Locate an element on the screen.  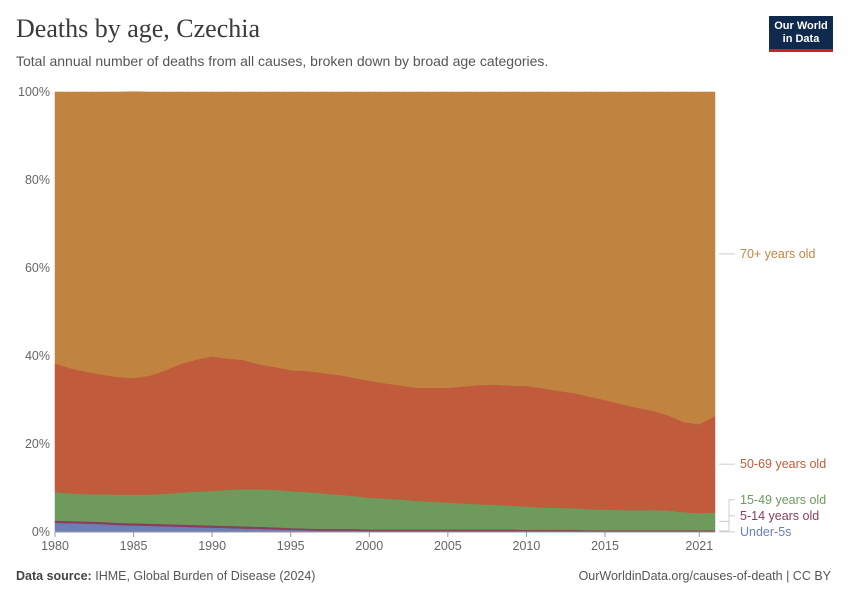
logo-line-1: Our World is located at coordinates (801, 26).